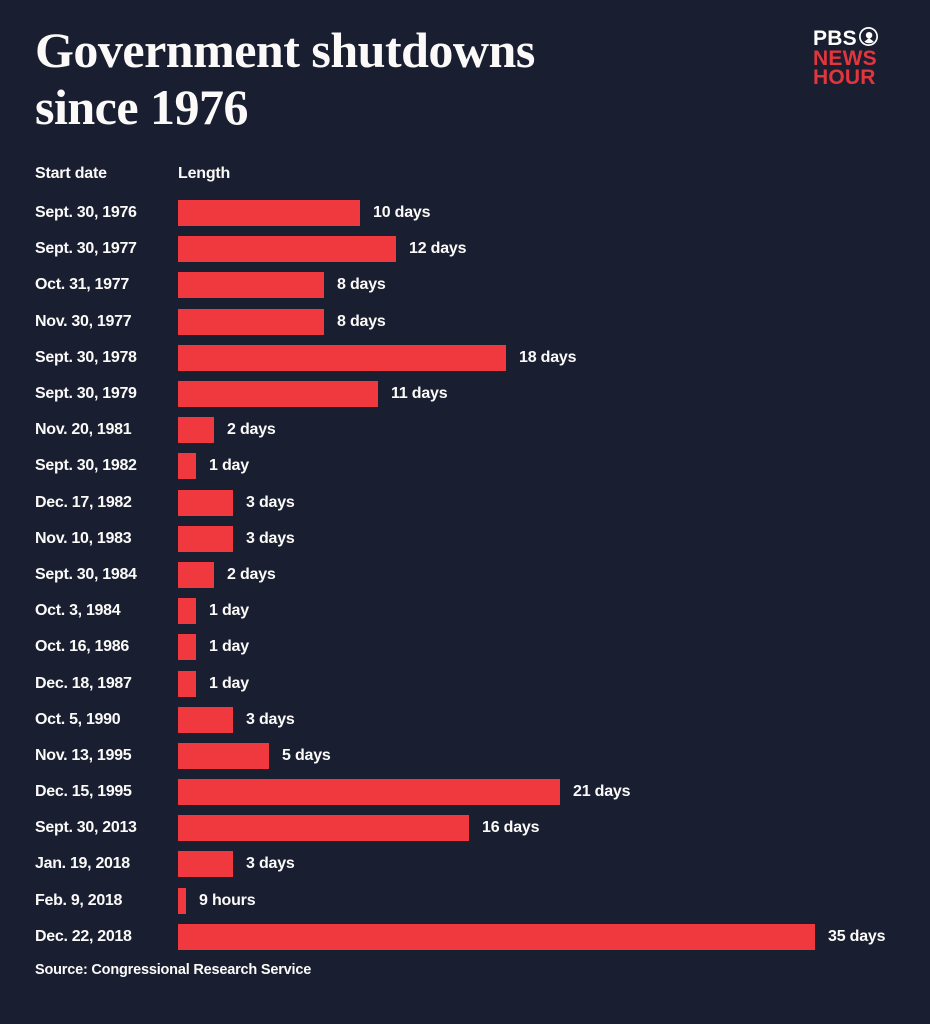  Describe the element at coordinates (82, 285) in the screenshot. I see `row-start-date: Oct. 31, 1977` at that location.